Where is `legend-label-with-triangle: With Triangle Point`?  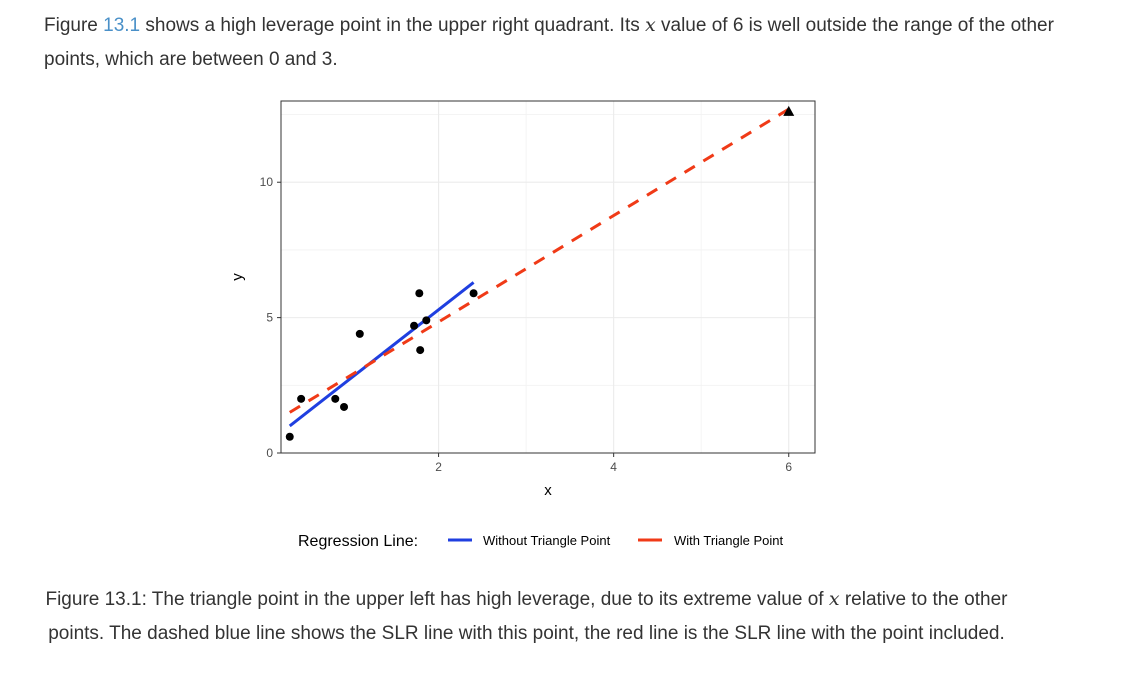 legend-label-with-triangle: With Triangle Point is located at coordinates (728, 540).